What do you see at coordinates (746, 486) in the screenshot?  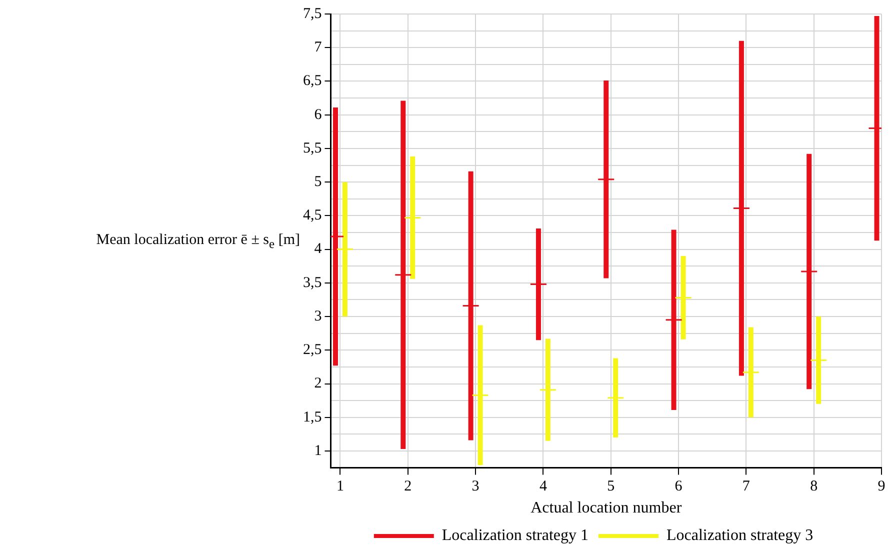 I see `x-tick-label: 7` at bounding box center [746, 486].